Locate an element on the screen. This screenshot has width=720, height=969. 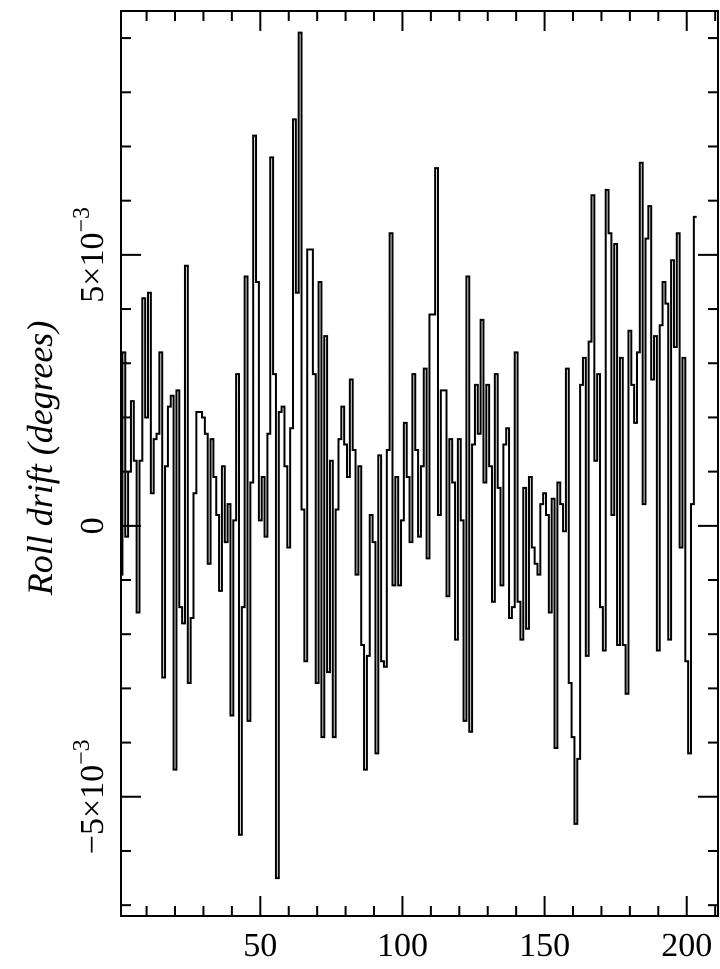
y-tick-label: 0 is located at coordinates (92, 525).